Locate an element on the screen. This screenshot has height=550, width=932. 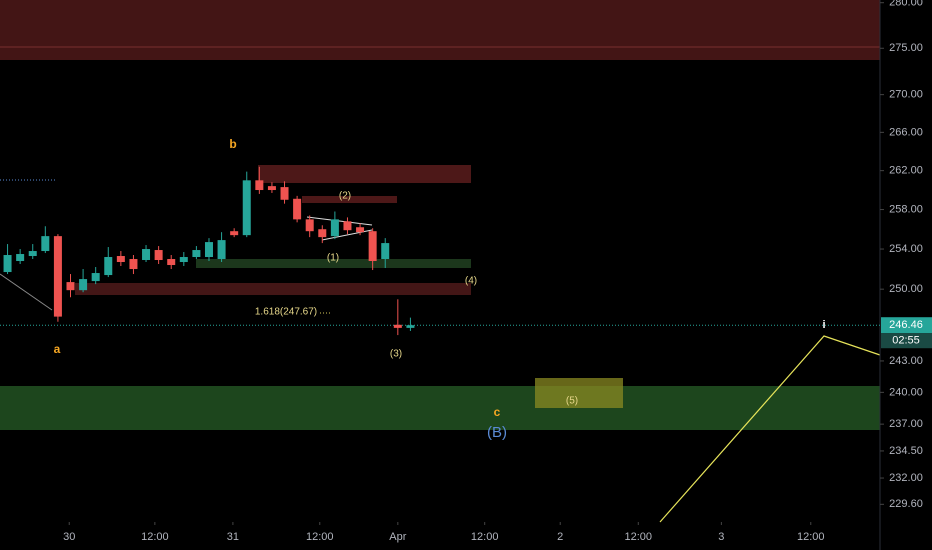
annotation: (B) is located at coordinates (497, 432).